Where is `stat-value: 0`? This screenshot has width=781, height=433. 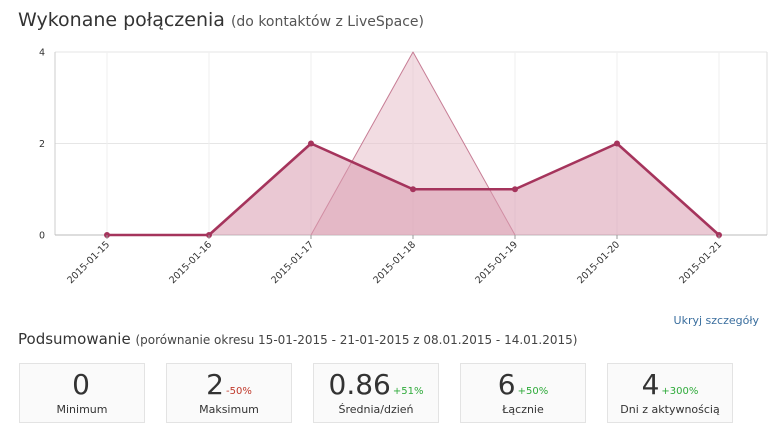
stat-value: 0 is located at coordinates (81, 384).